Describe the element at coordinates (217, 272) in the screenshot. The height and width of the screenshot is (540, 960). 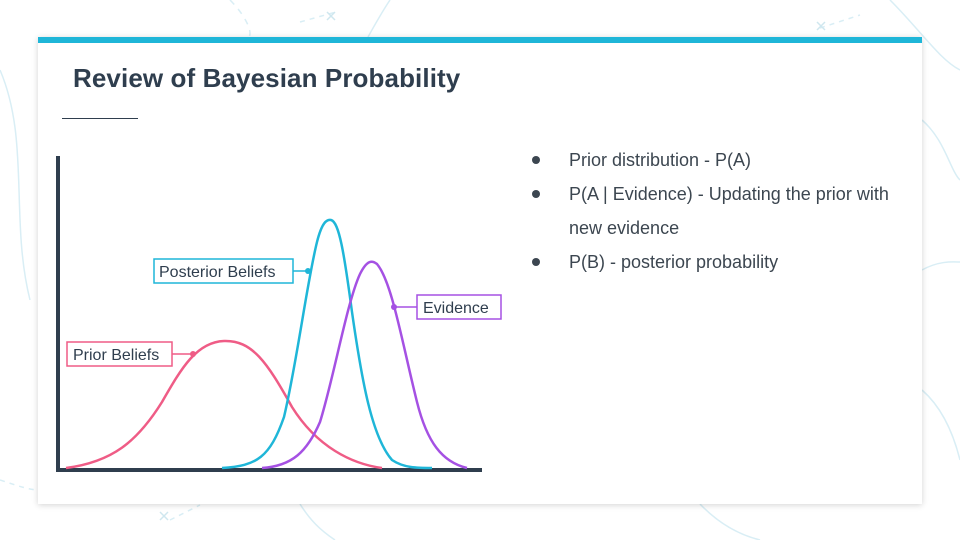
I see `posterior-label: Posterior Beliefs` at that location.